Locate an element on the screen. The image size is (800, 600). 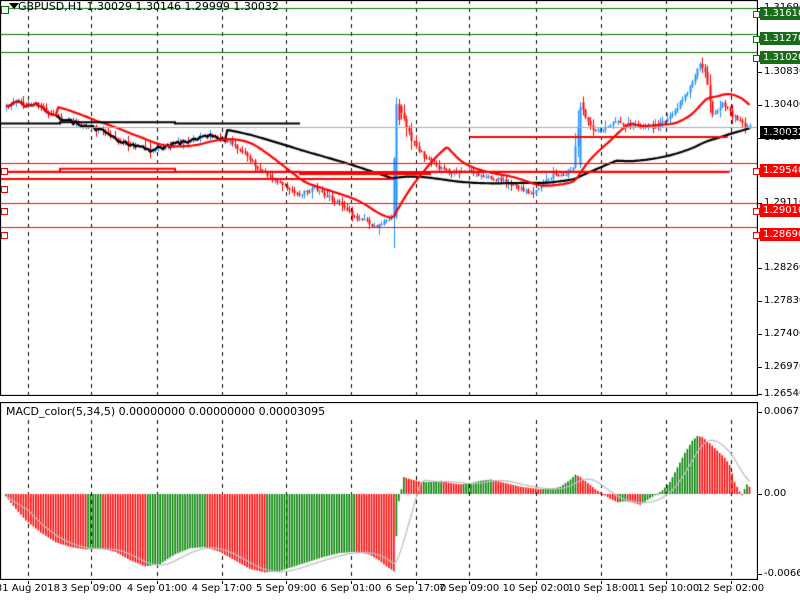
time-axis-label: 12 Sep 02:00 is located at coordinates (731, 588).